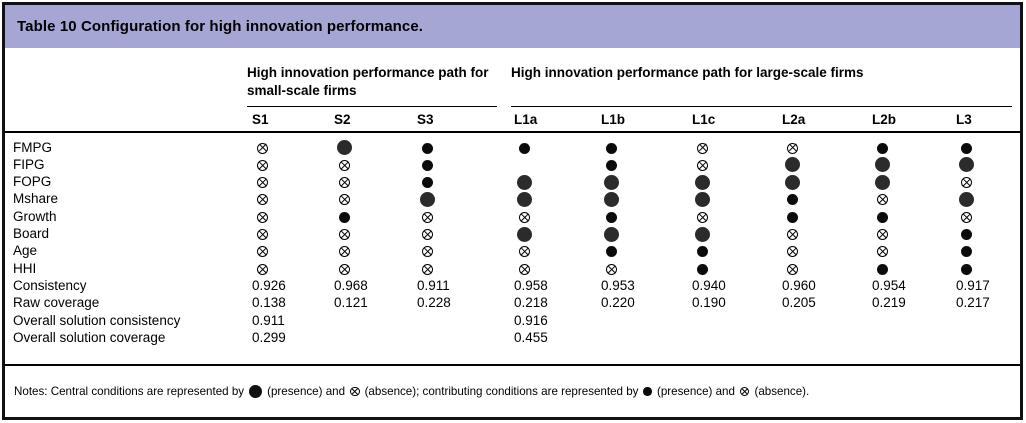  I want to click on table-row: HHI, so click(512, 268).